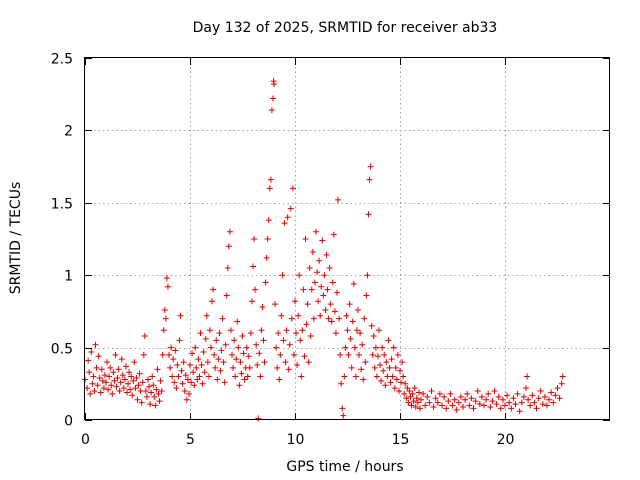  Describe the element at coordinates (62, 60) in the screenshot. I see `y-tick-label: 2.5` at that location.